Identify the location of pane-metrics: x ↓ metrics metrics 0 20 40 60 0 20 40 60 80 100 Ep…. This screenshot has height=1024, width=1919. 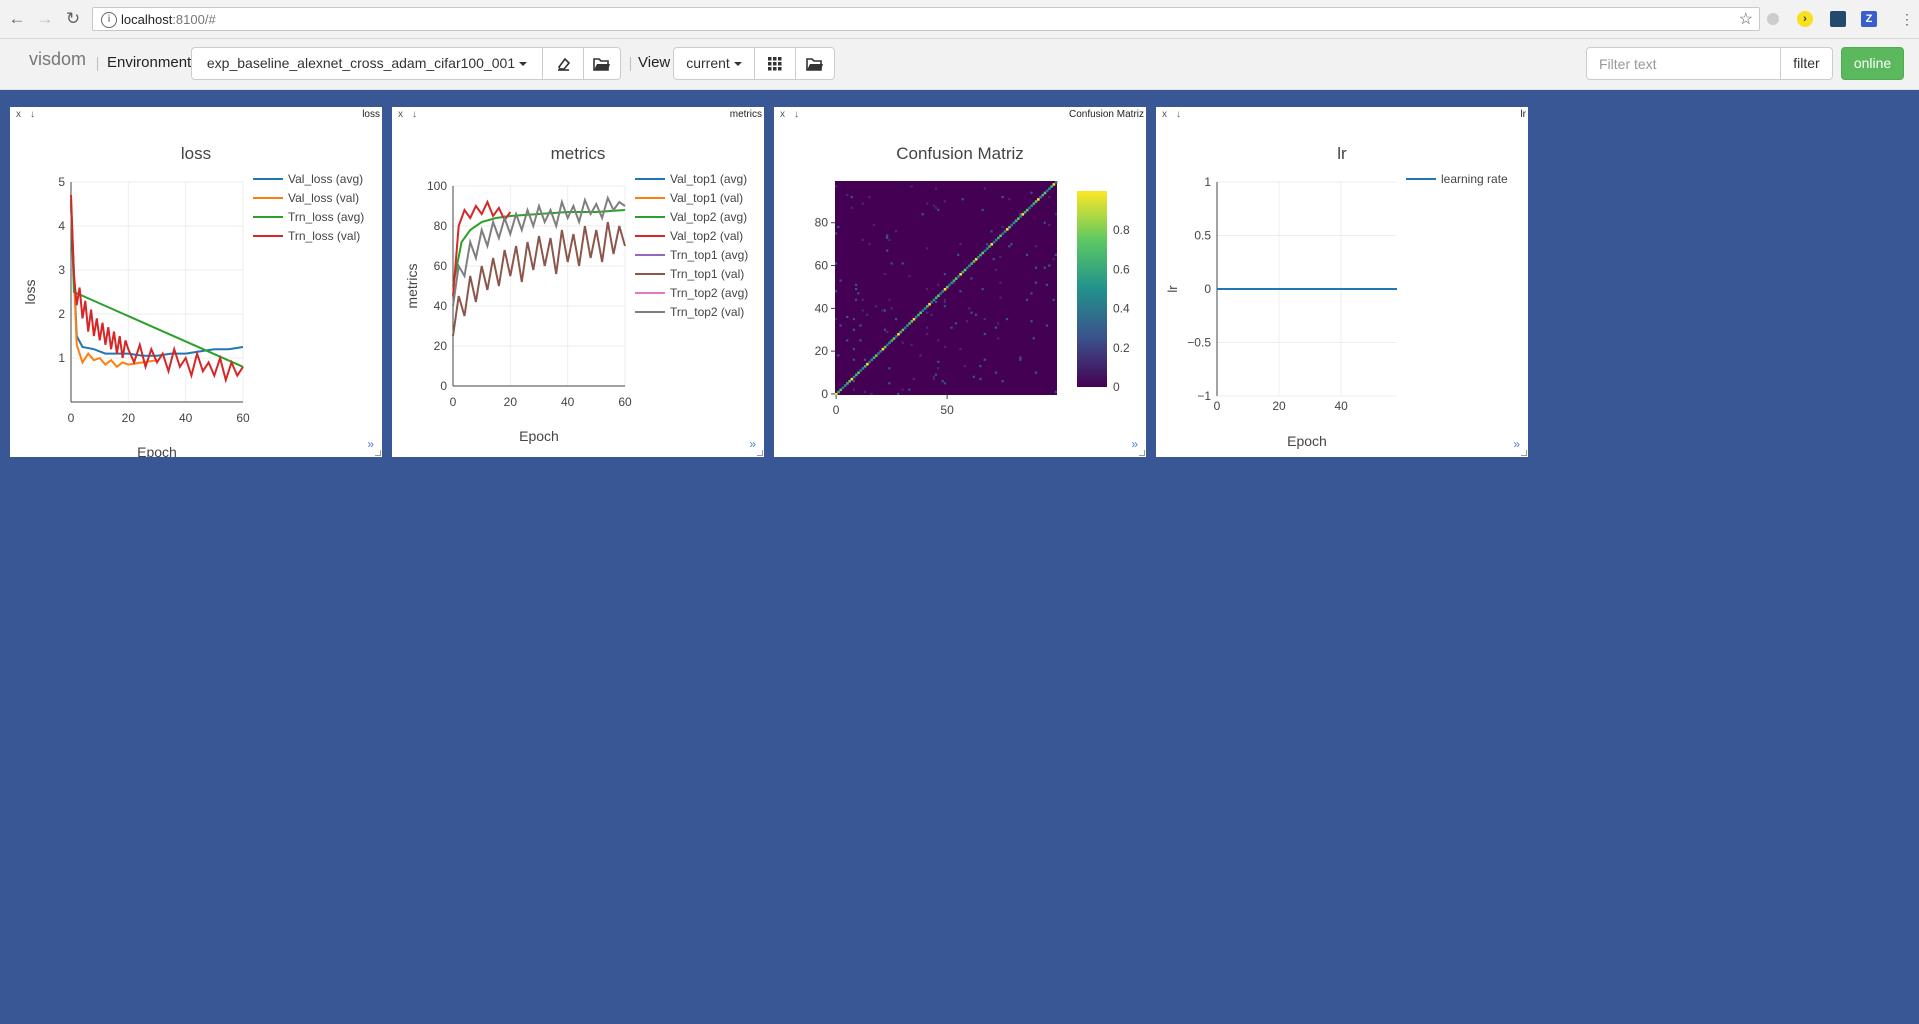
(578, 282).